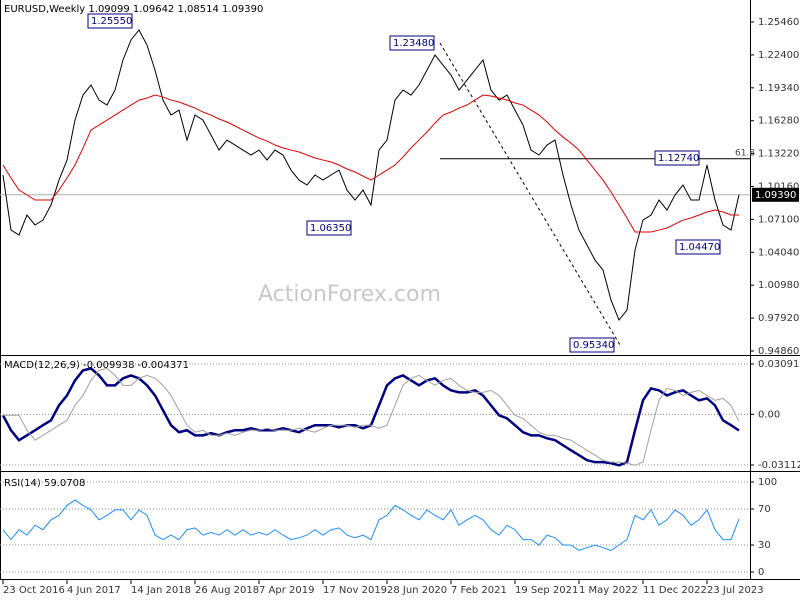 Image resolution: width=800 pixels, height=600 pixels. I want to click on y-tick-label: 1.00980, so click(778, 285).